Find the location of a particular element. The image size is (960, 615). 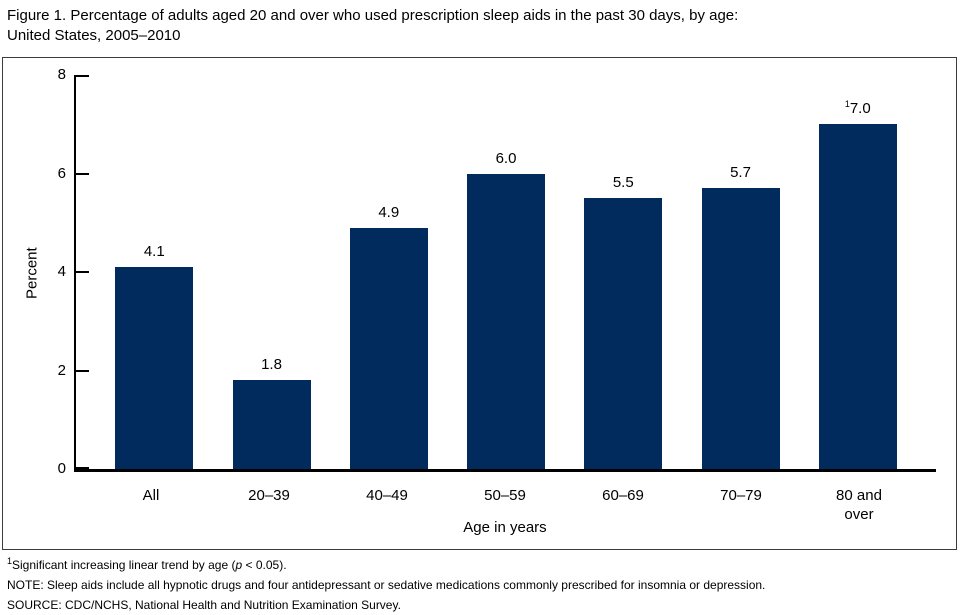

x-category-label: 20–39 is located at coordinates (269, 495).